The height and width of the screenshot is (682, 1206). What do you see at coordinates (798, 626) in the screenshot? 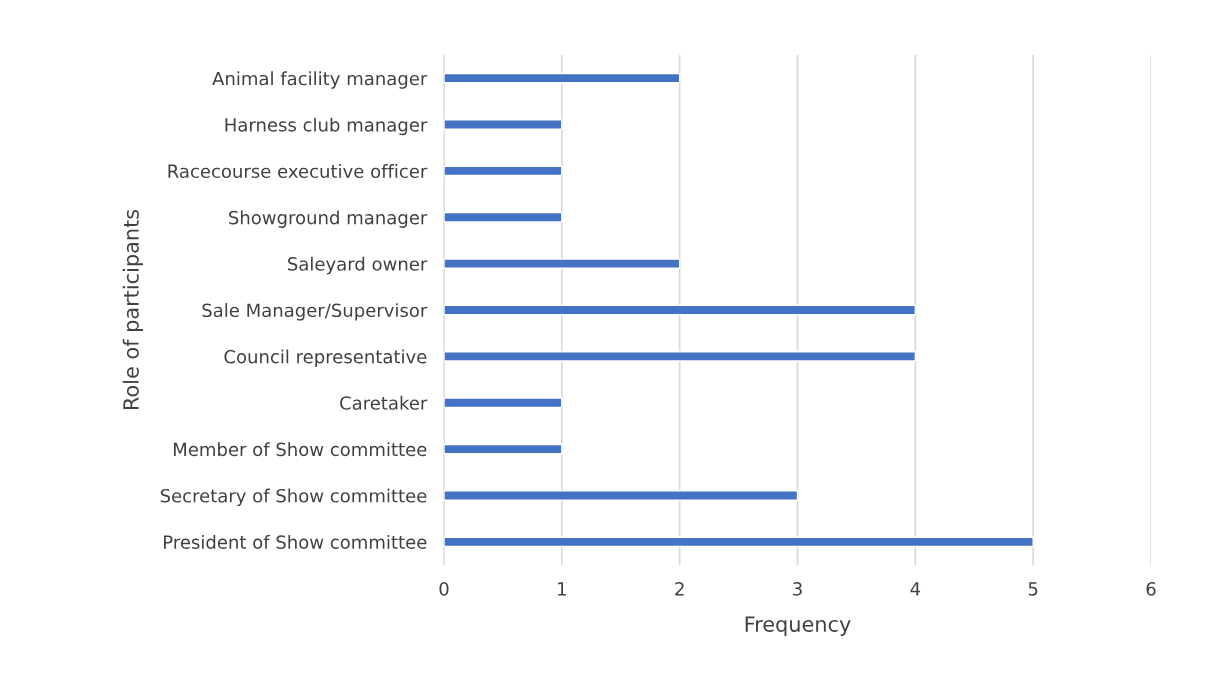
I see `x-axis-title: Frequency` at bounding box center [798, 626].